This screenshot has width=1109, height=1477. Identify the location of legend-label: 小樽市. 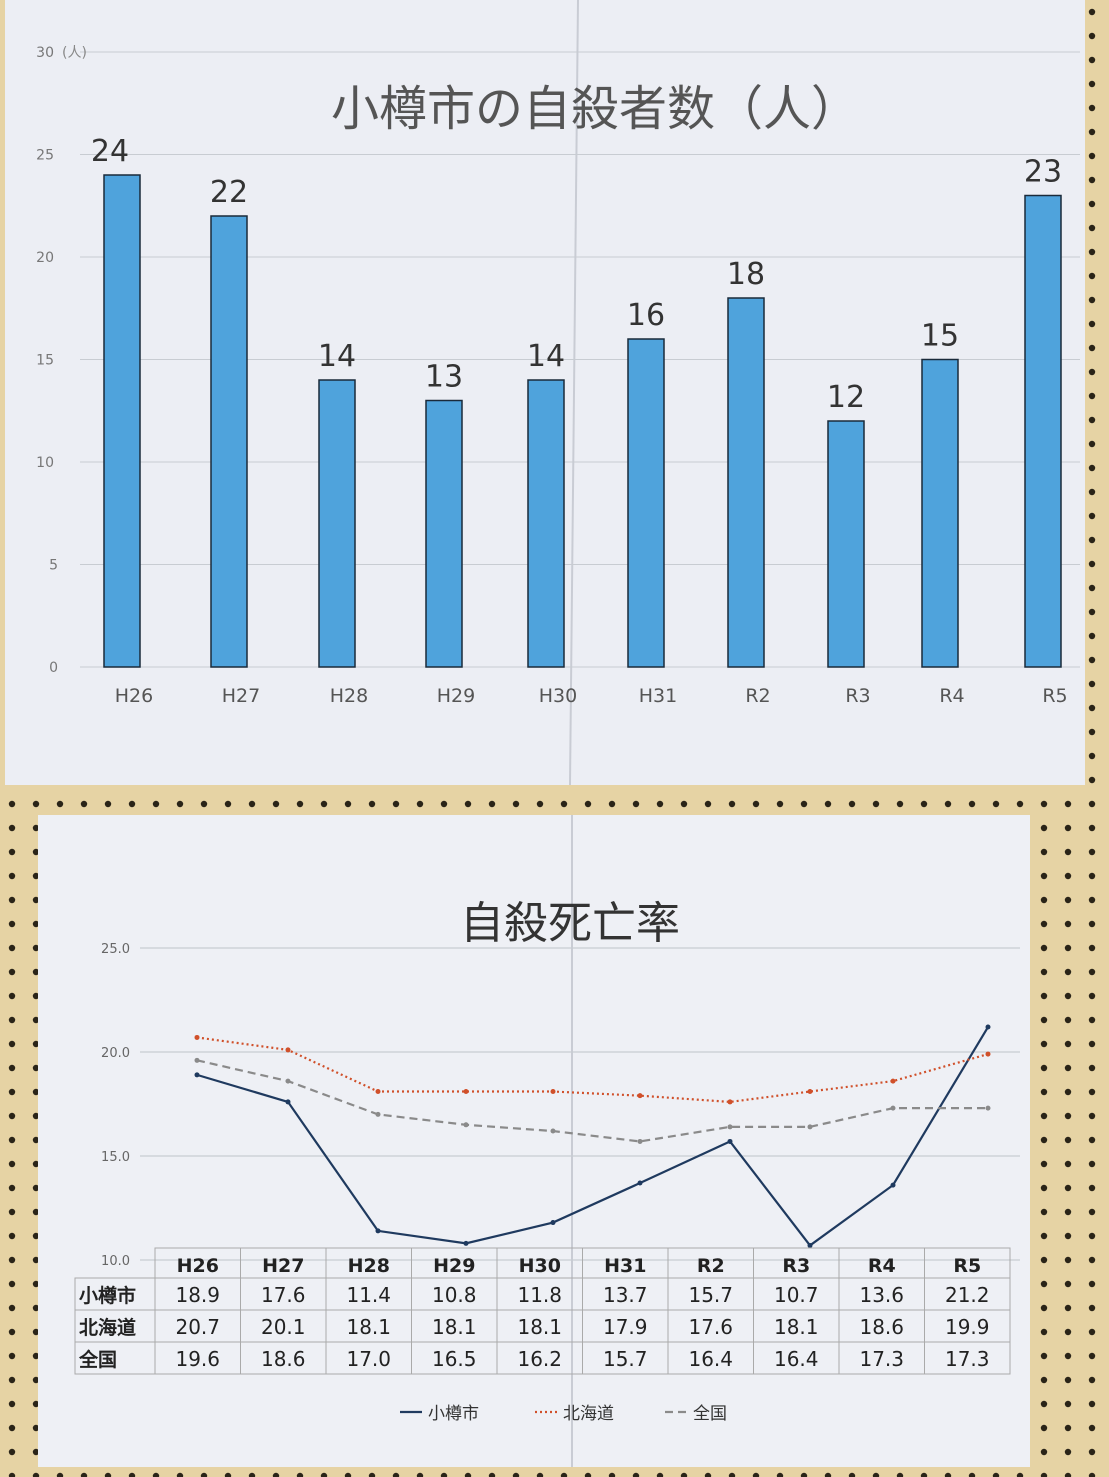
(453, 1414).